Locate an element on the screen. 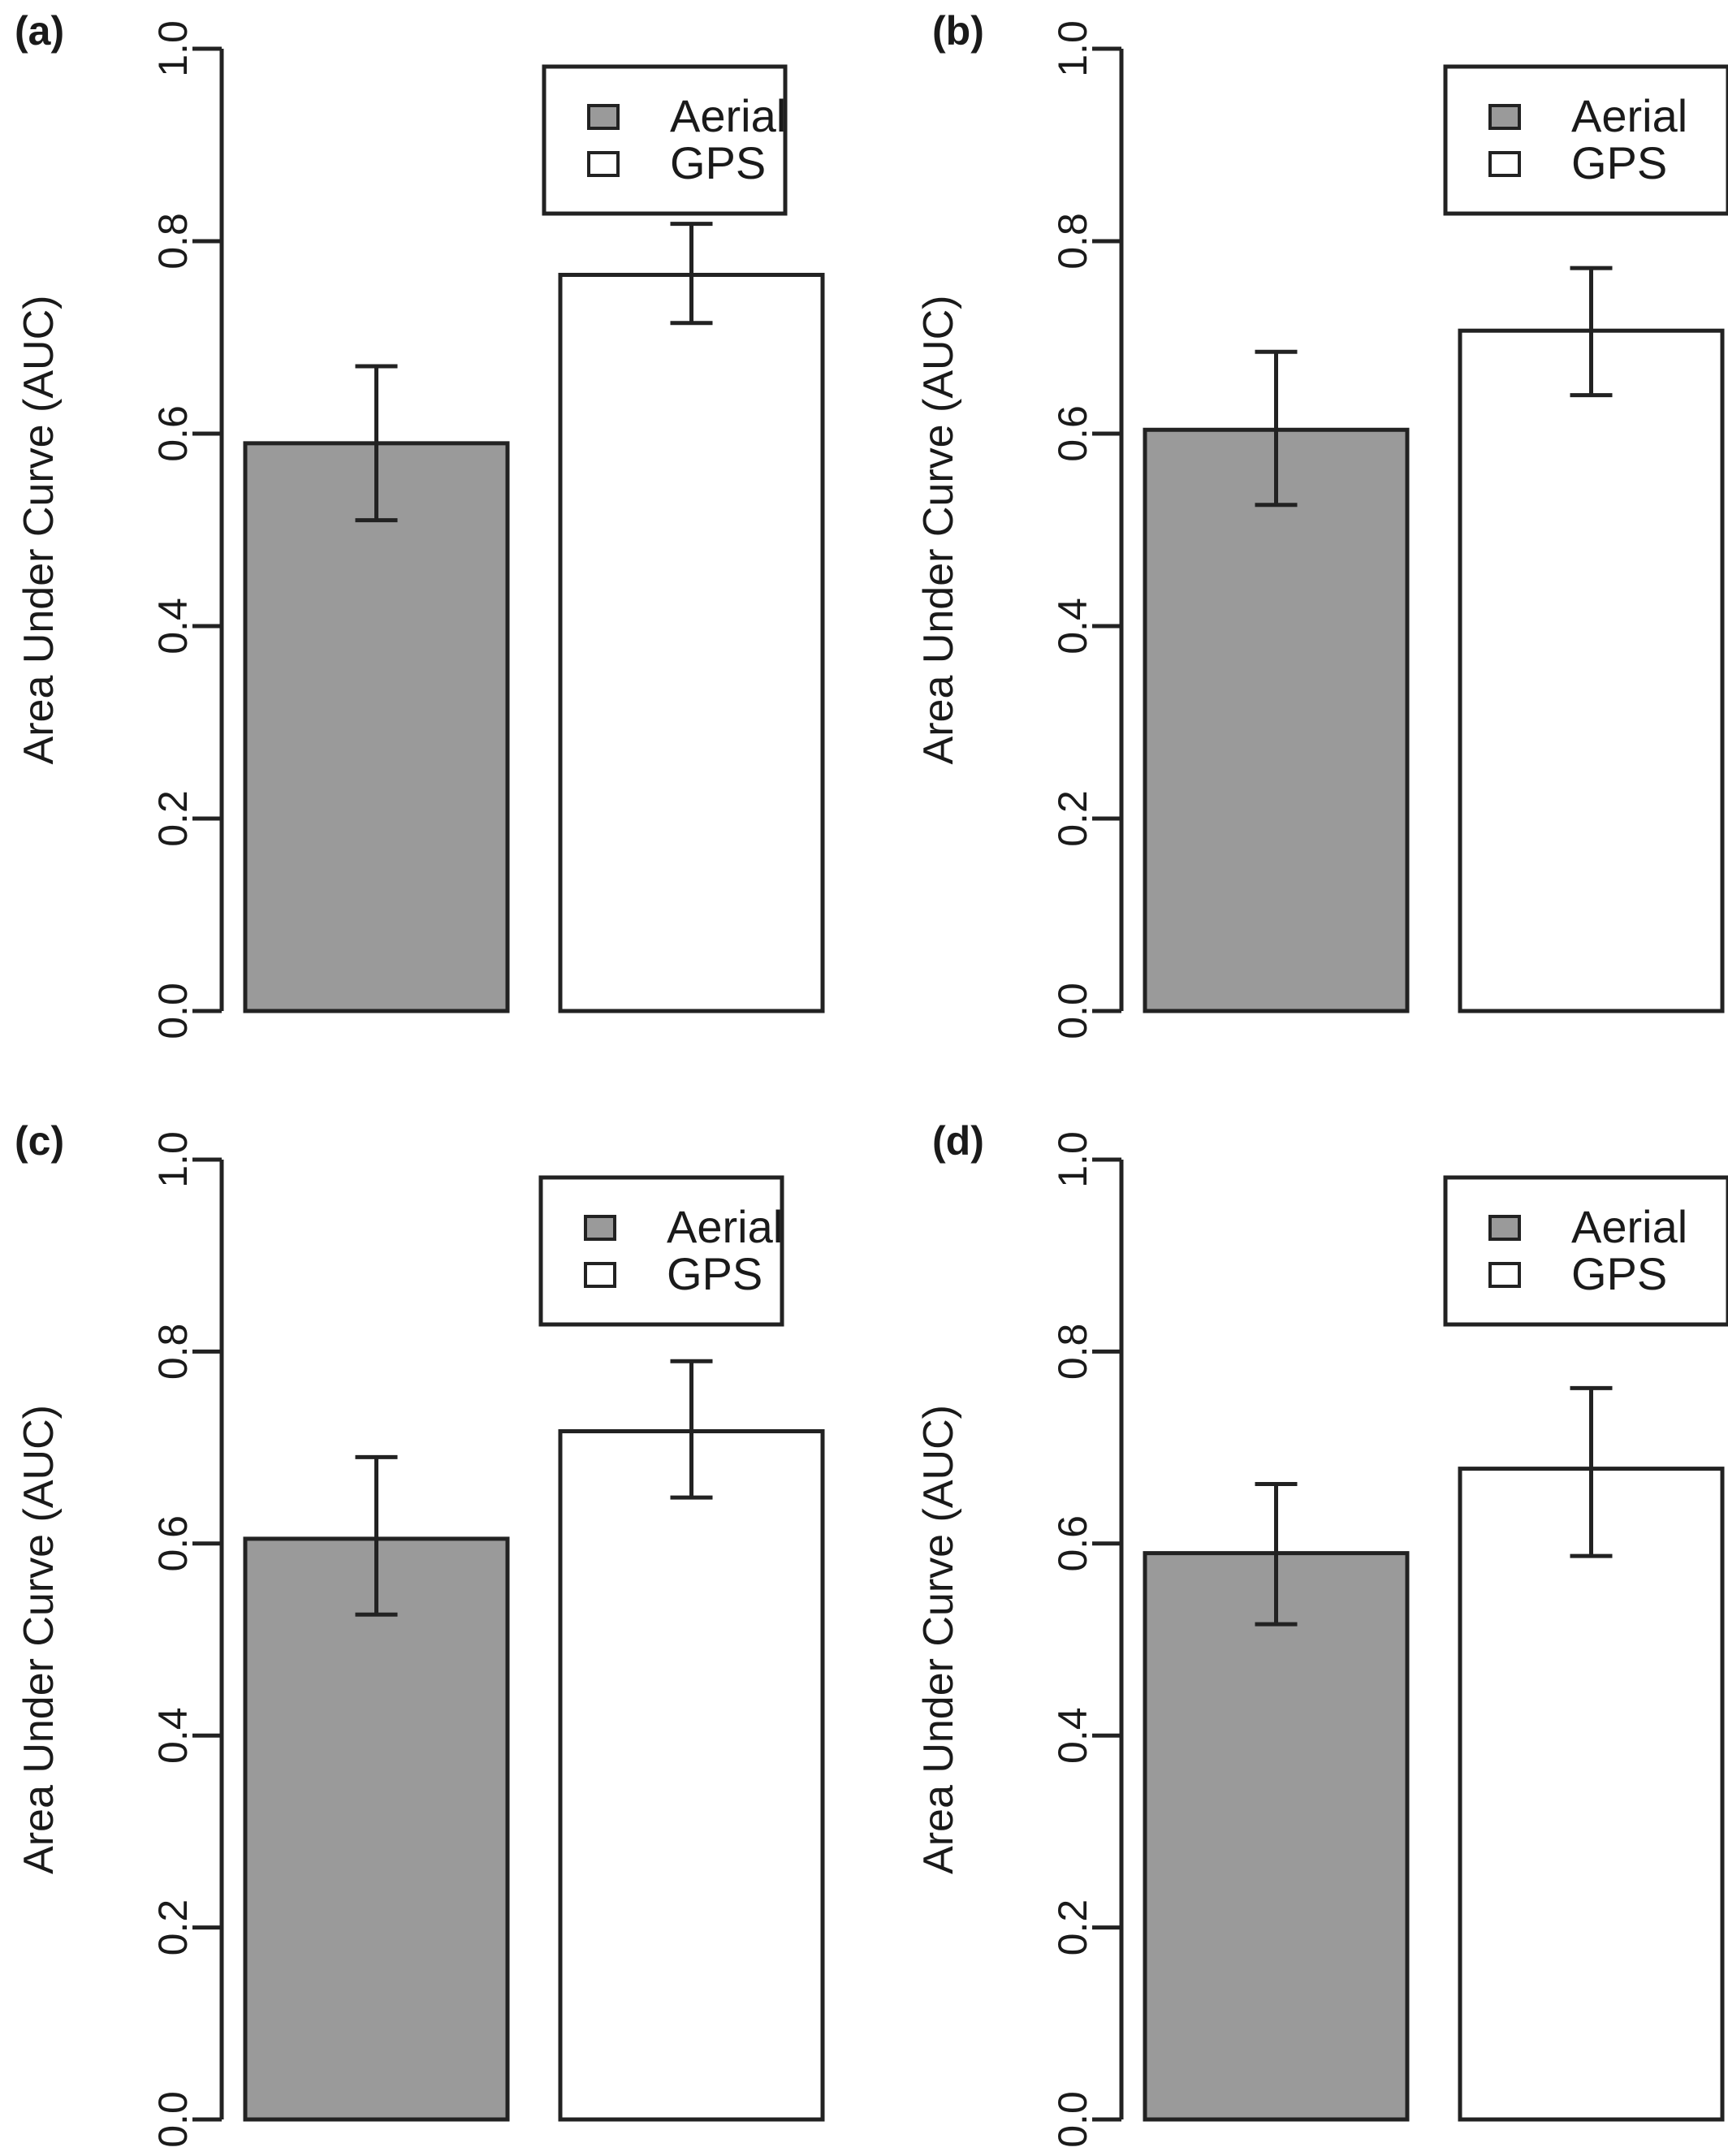 The height and width of the screenshot is (2156, 1728). panel-label: (a) is located at coordinates (39, 31).